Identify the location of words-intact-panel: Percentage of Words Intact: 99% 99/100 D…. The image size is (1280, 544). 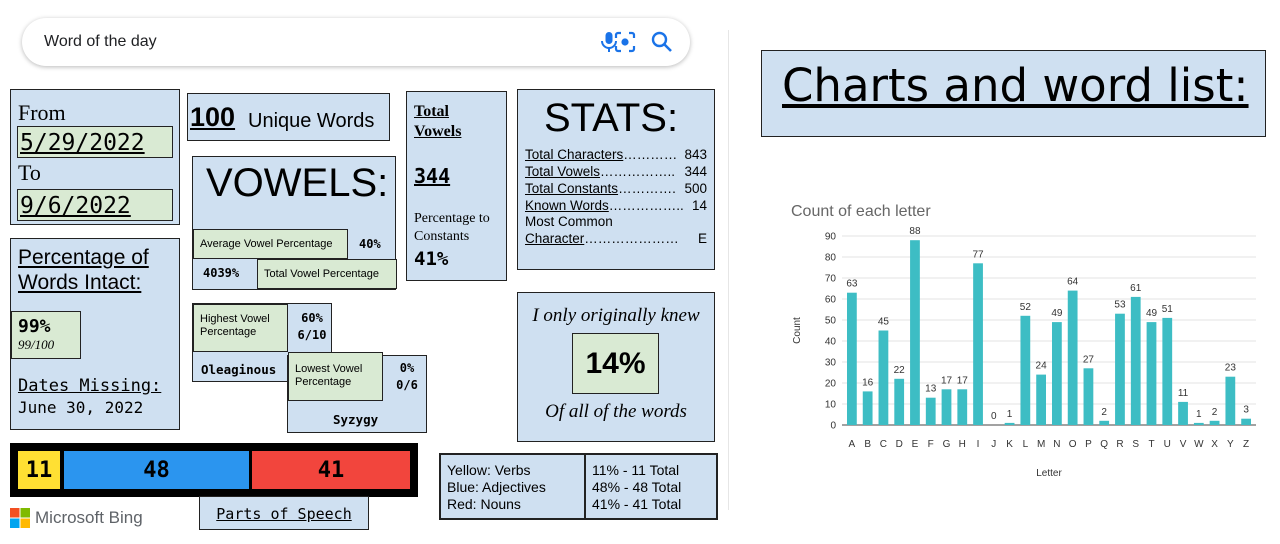
(95, 334).